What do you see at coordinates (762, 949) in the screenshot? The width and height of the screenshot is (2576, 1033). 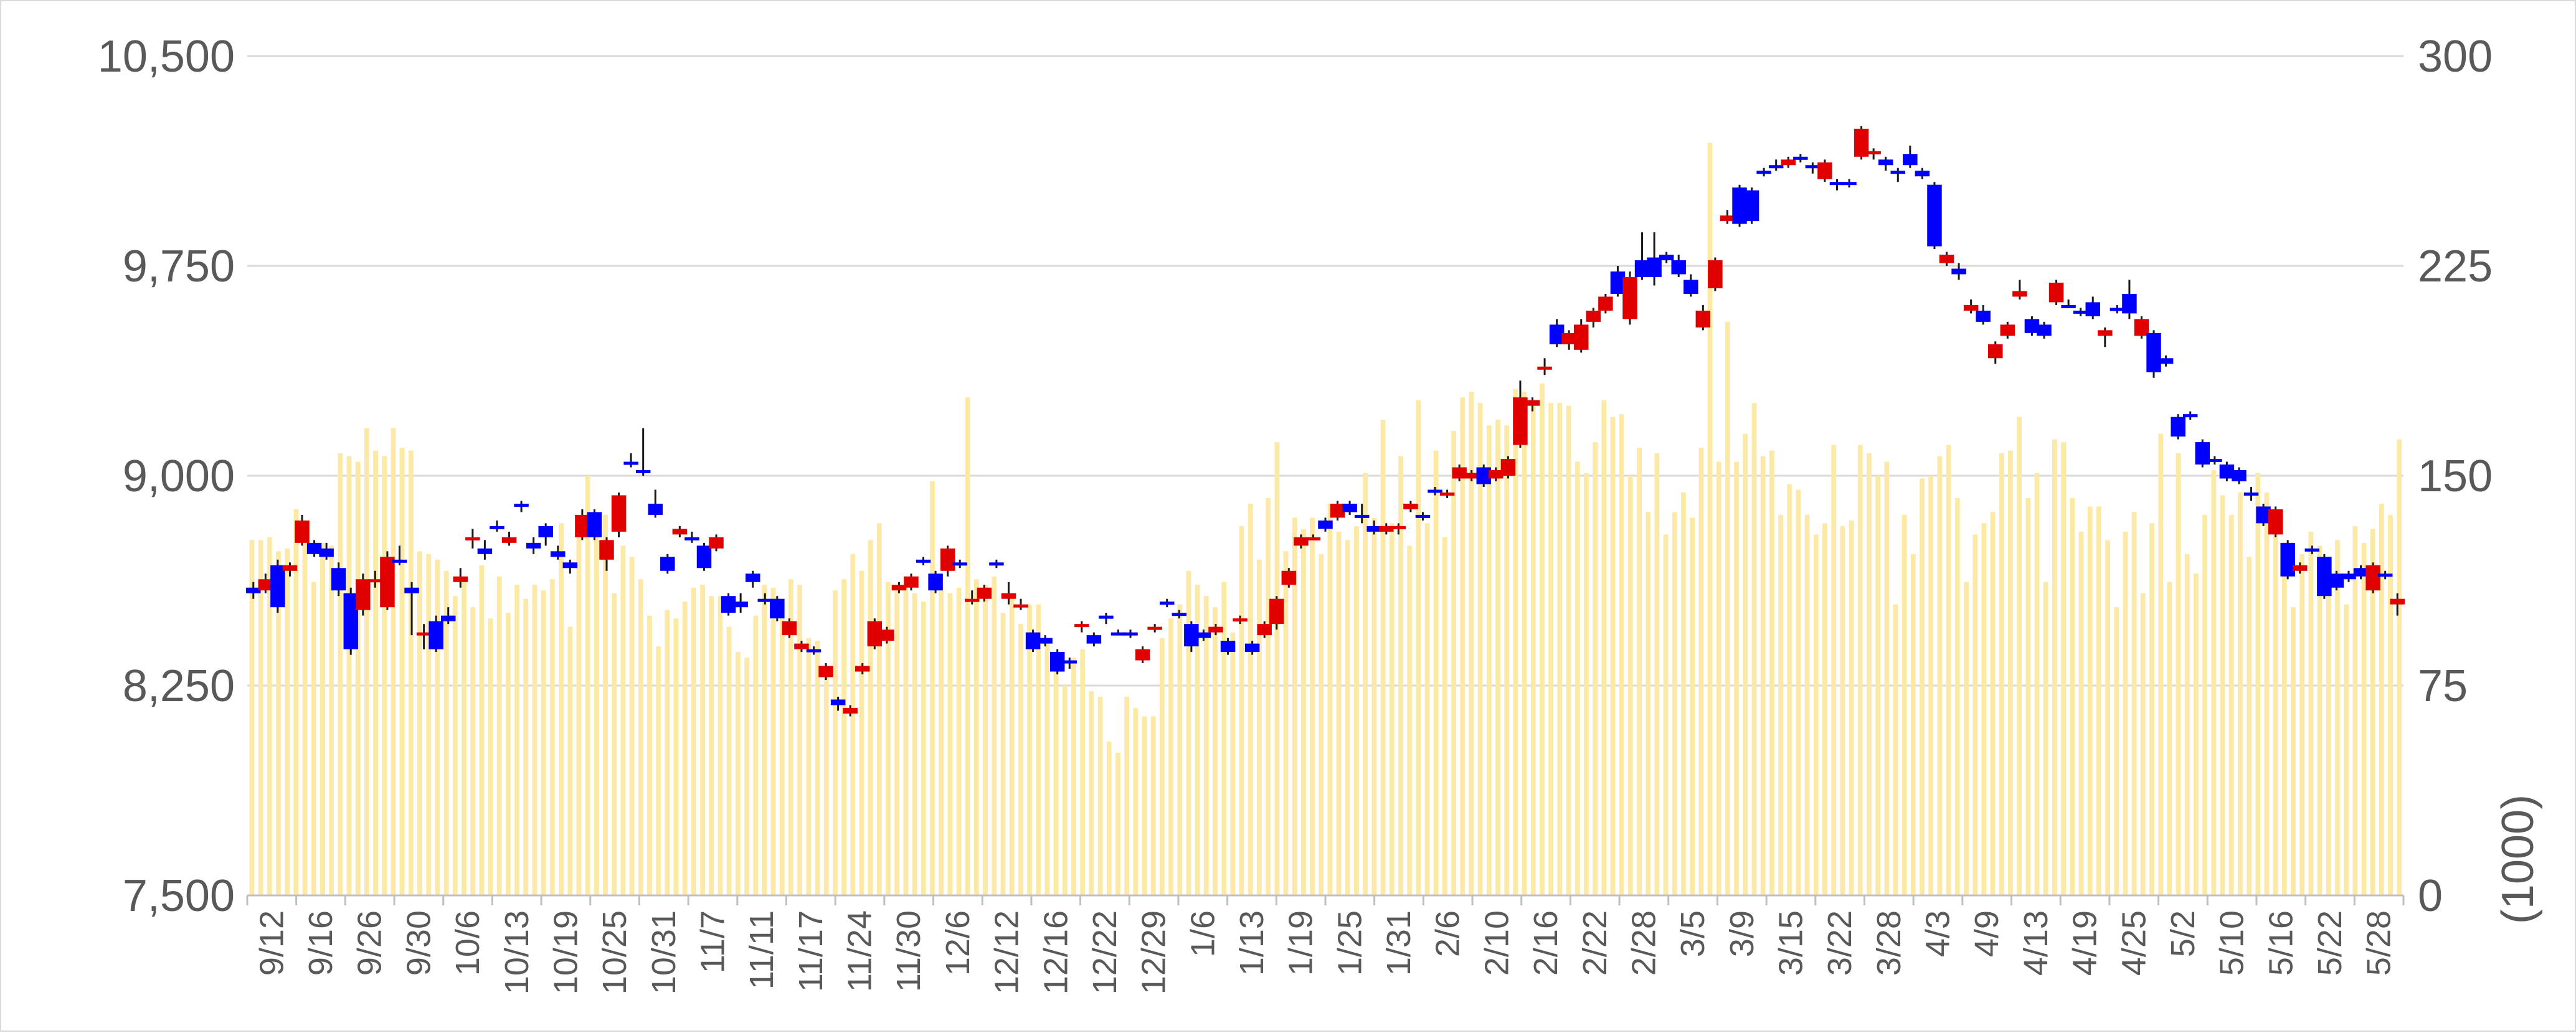 I see `x-tick-label: 11/11` at bounding box center [762, 949].